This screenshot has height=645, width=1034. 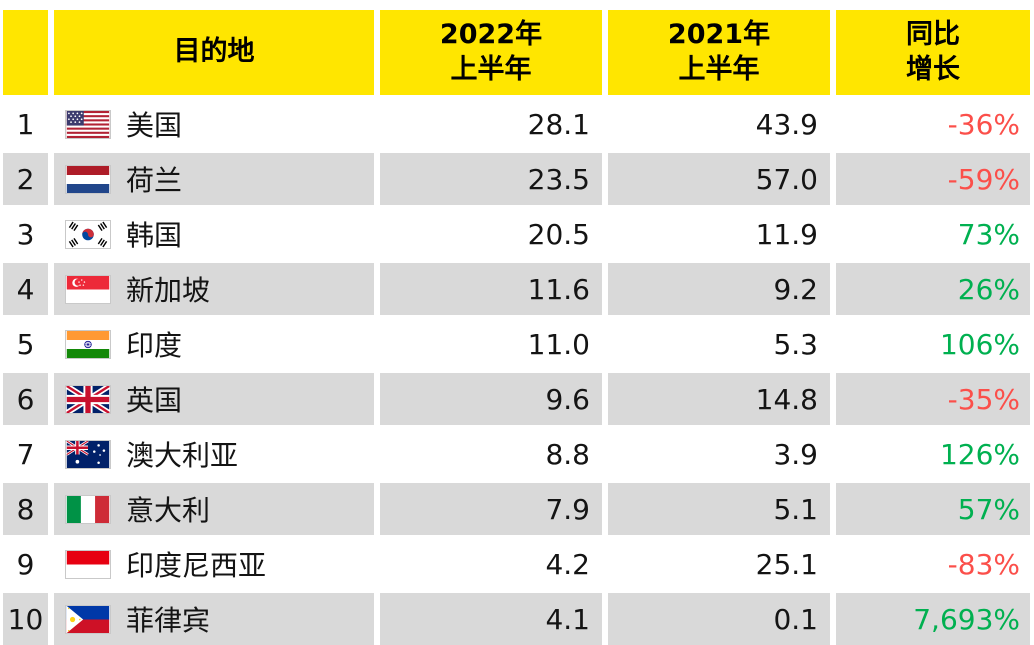 I want to click on destination-name: 美国, so click(x=154, y=125).